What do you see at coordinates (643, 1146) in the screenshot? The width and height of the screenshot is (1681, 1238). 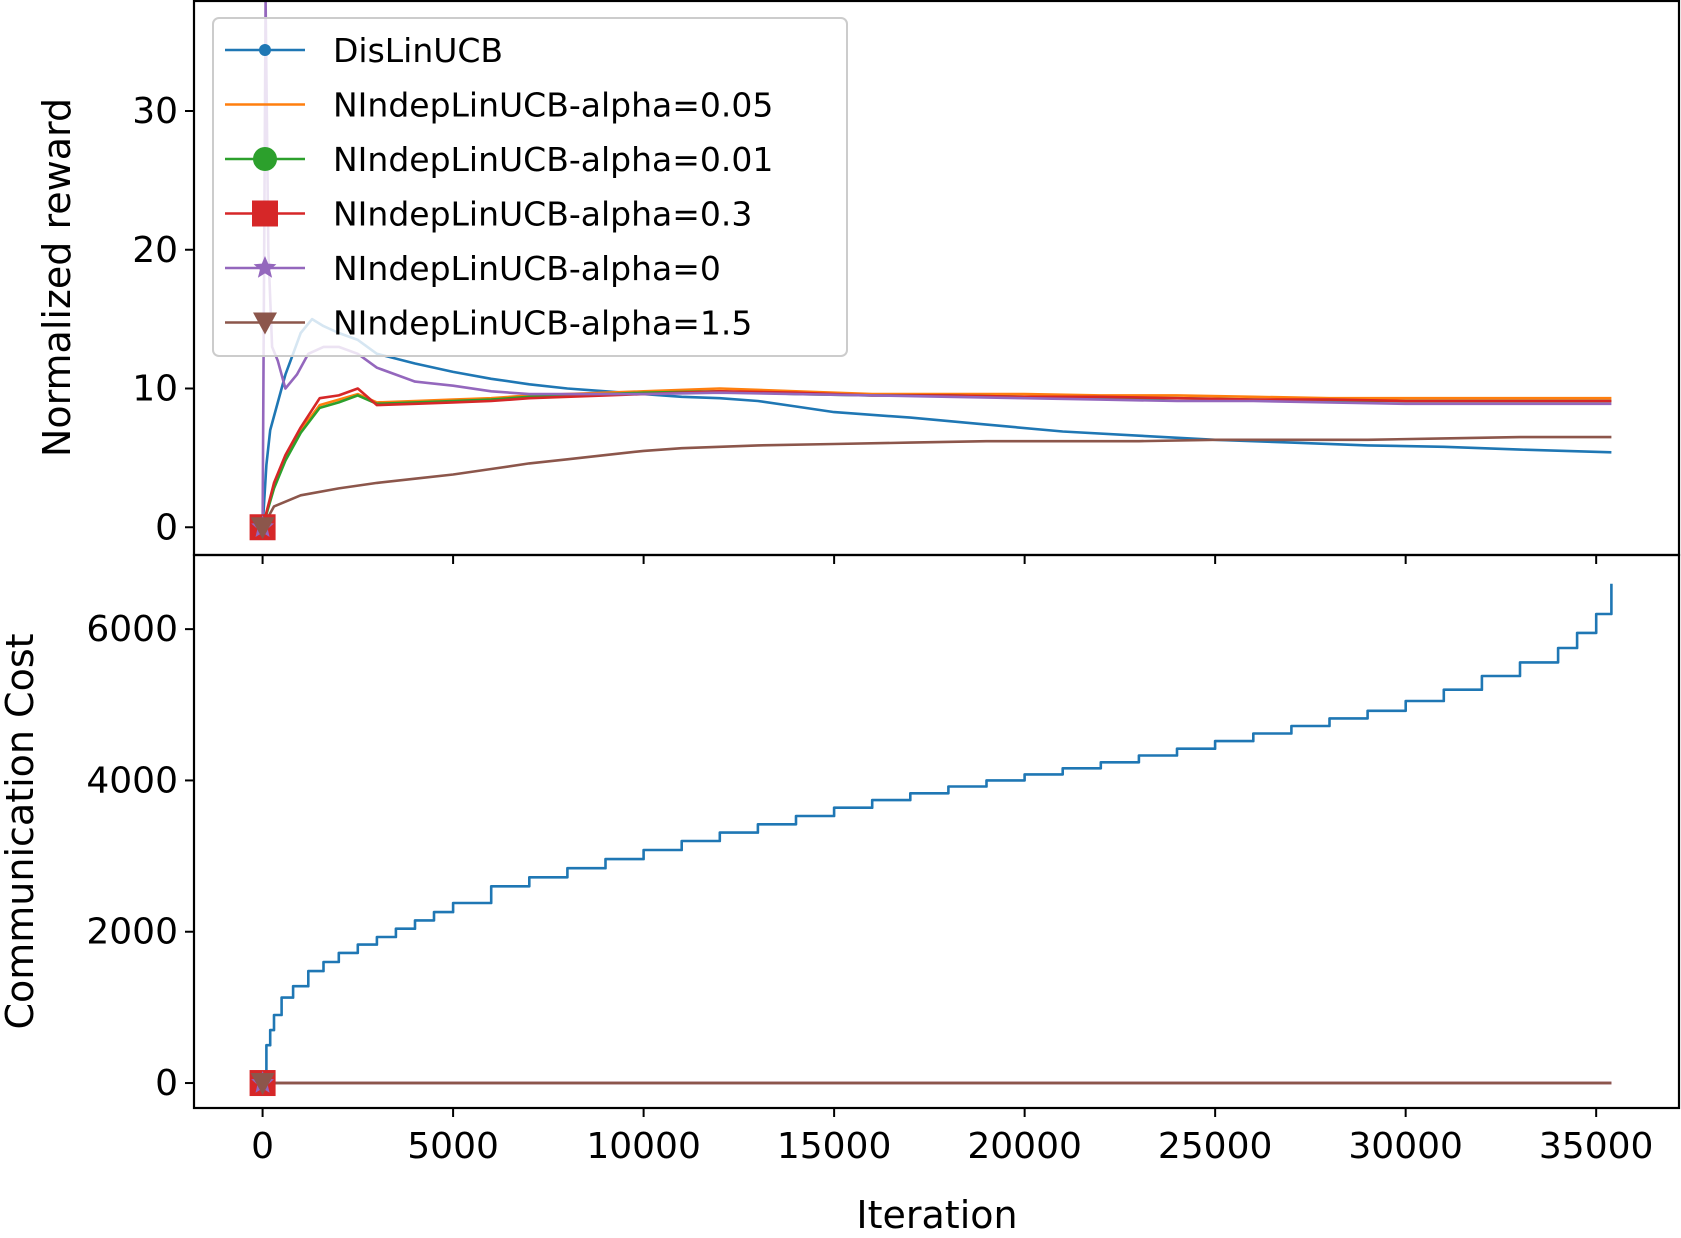 I see `x-tick-label-1-2: 10000` at bounding box center [643, 1146].